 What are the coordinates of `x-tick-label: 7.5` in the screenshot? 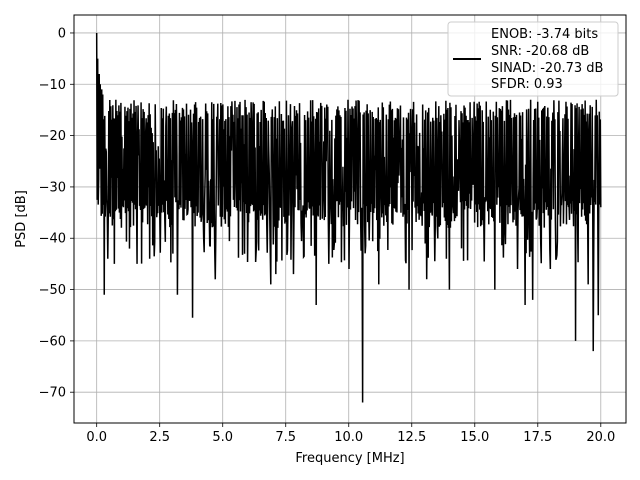 It's located at (285, 437).